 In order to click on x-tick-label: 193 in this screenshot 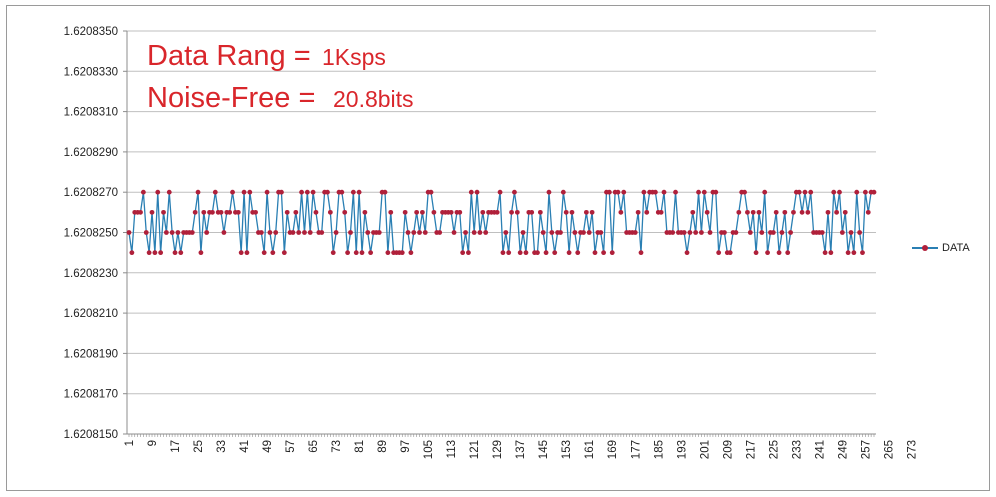, I will do `click(682, 449)`.